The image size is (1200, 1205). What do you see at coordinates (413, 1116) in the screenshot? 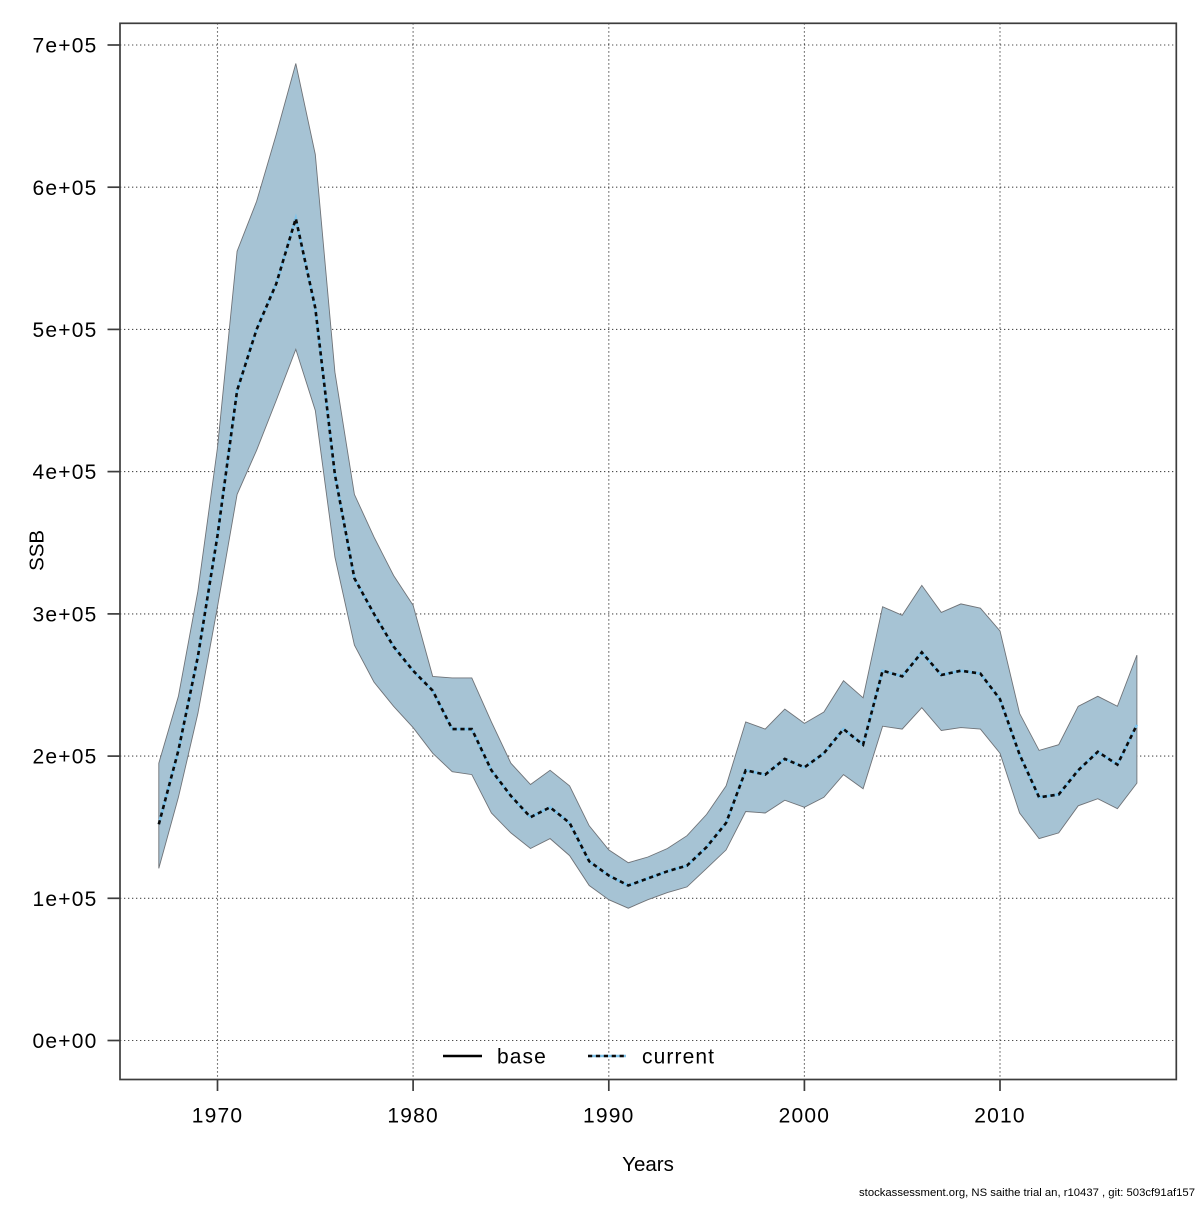
I see `svg-text: 1980` at bounding box center [413, 1116].